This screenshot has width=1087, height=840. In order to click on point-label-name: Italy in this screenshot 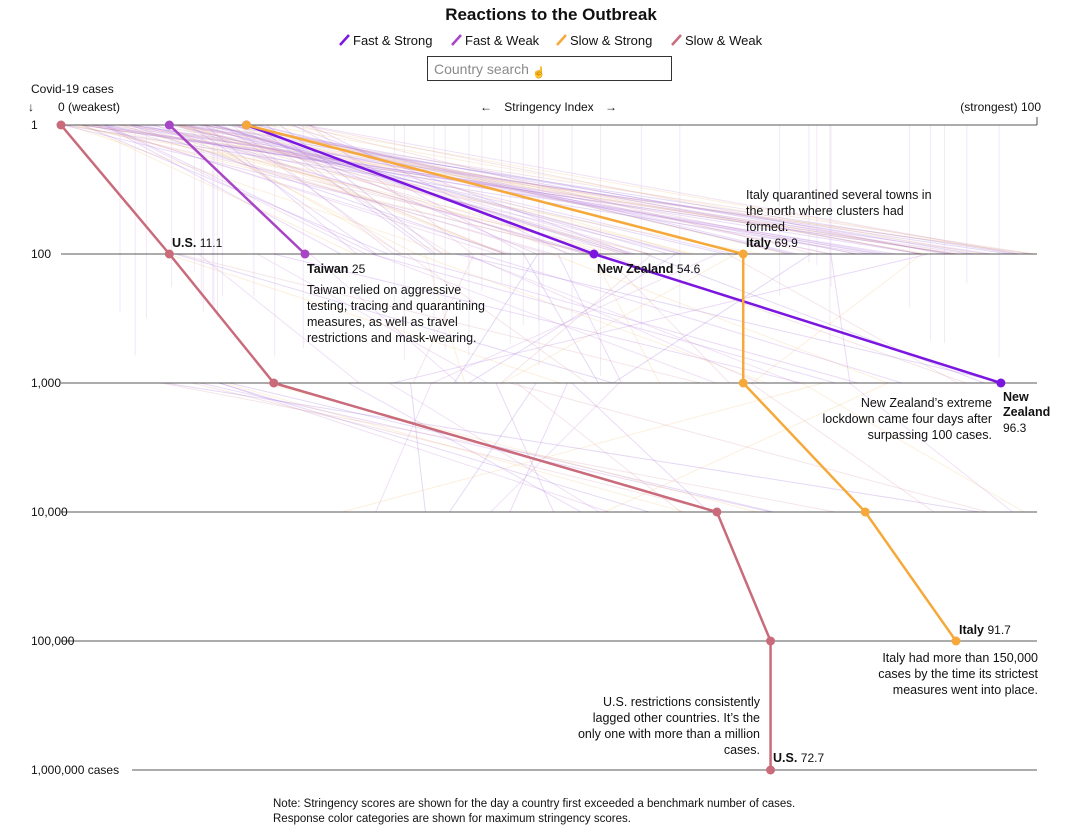, I will do `click(973, 630)`.